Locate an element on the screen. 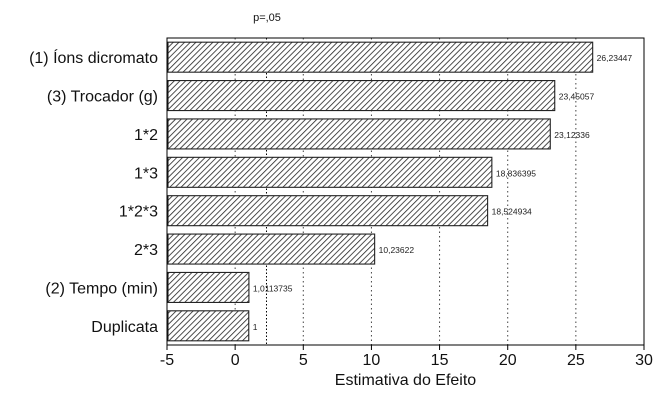  bar-value-label: 18,836395 is located at coordinates (516, 173).